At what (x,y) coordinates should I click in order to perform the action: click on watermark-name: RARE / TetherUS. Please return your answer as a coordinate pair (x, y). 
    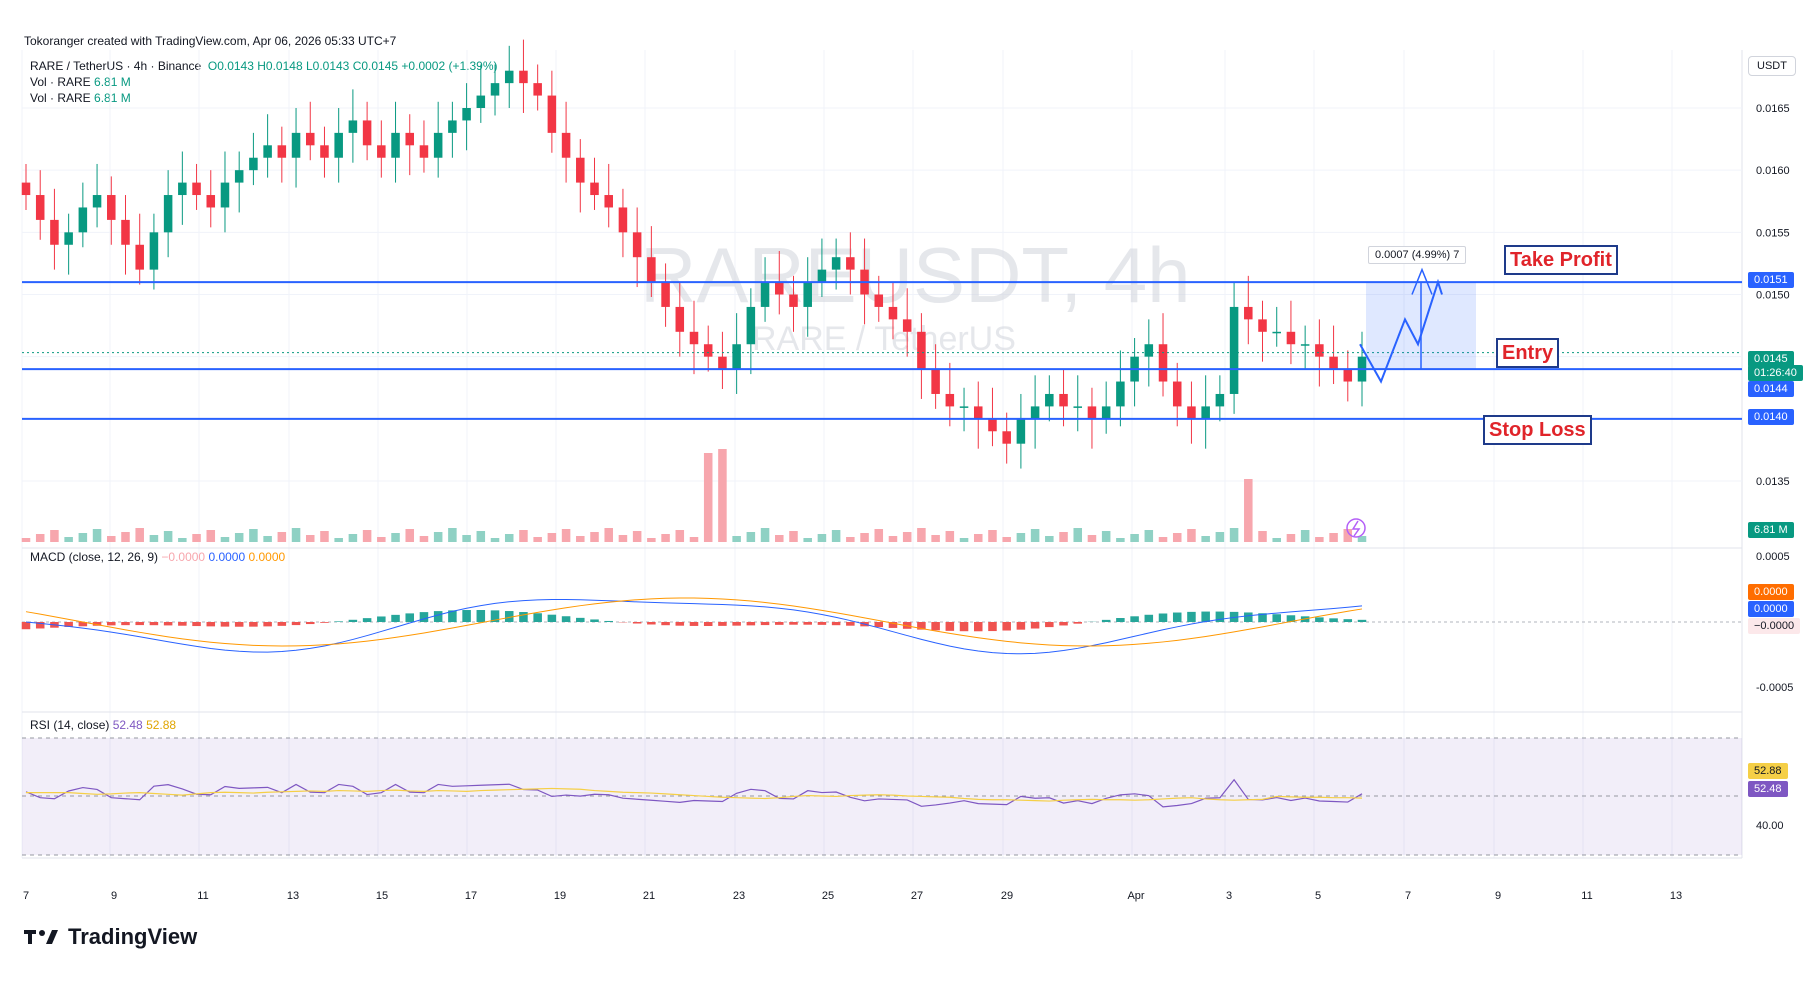
    Looking at the image, I should click on (884, 339).